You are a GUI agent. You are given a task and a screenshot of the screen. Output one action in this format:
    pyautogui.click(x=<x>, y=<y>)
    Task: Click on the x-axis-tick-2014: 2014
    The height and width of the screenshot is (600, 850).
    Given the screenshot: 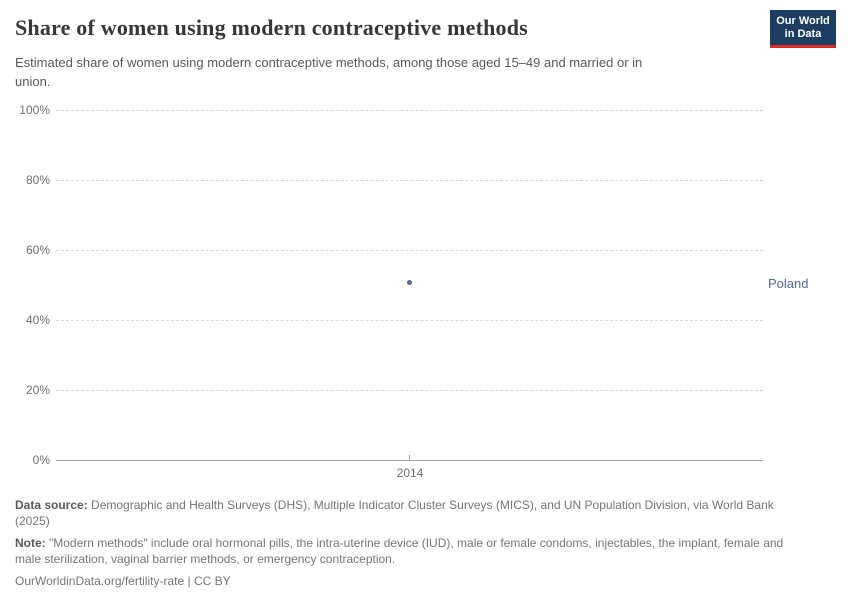 What is the action you would take?
    pyautogui.click(x=410, y=473)
    